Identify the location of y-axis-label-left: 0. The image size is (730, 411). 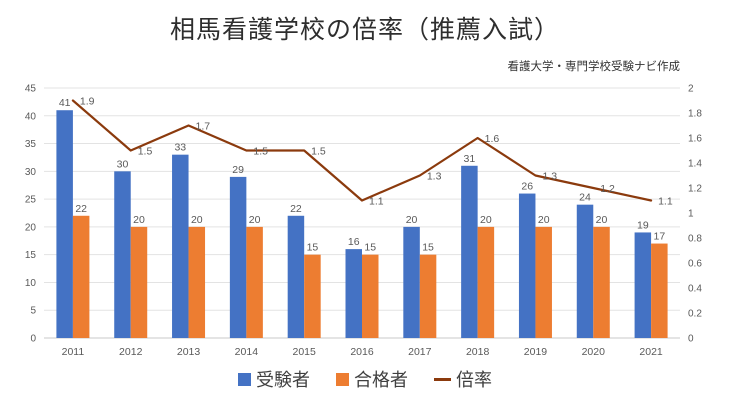
(33, 339).